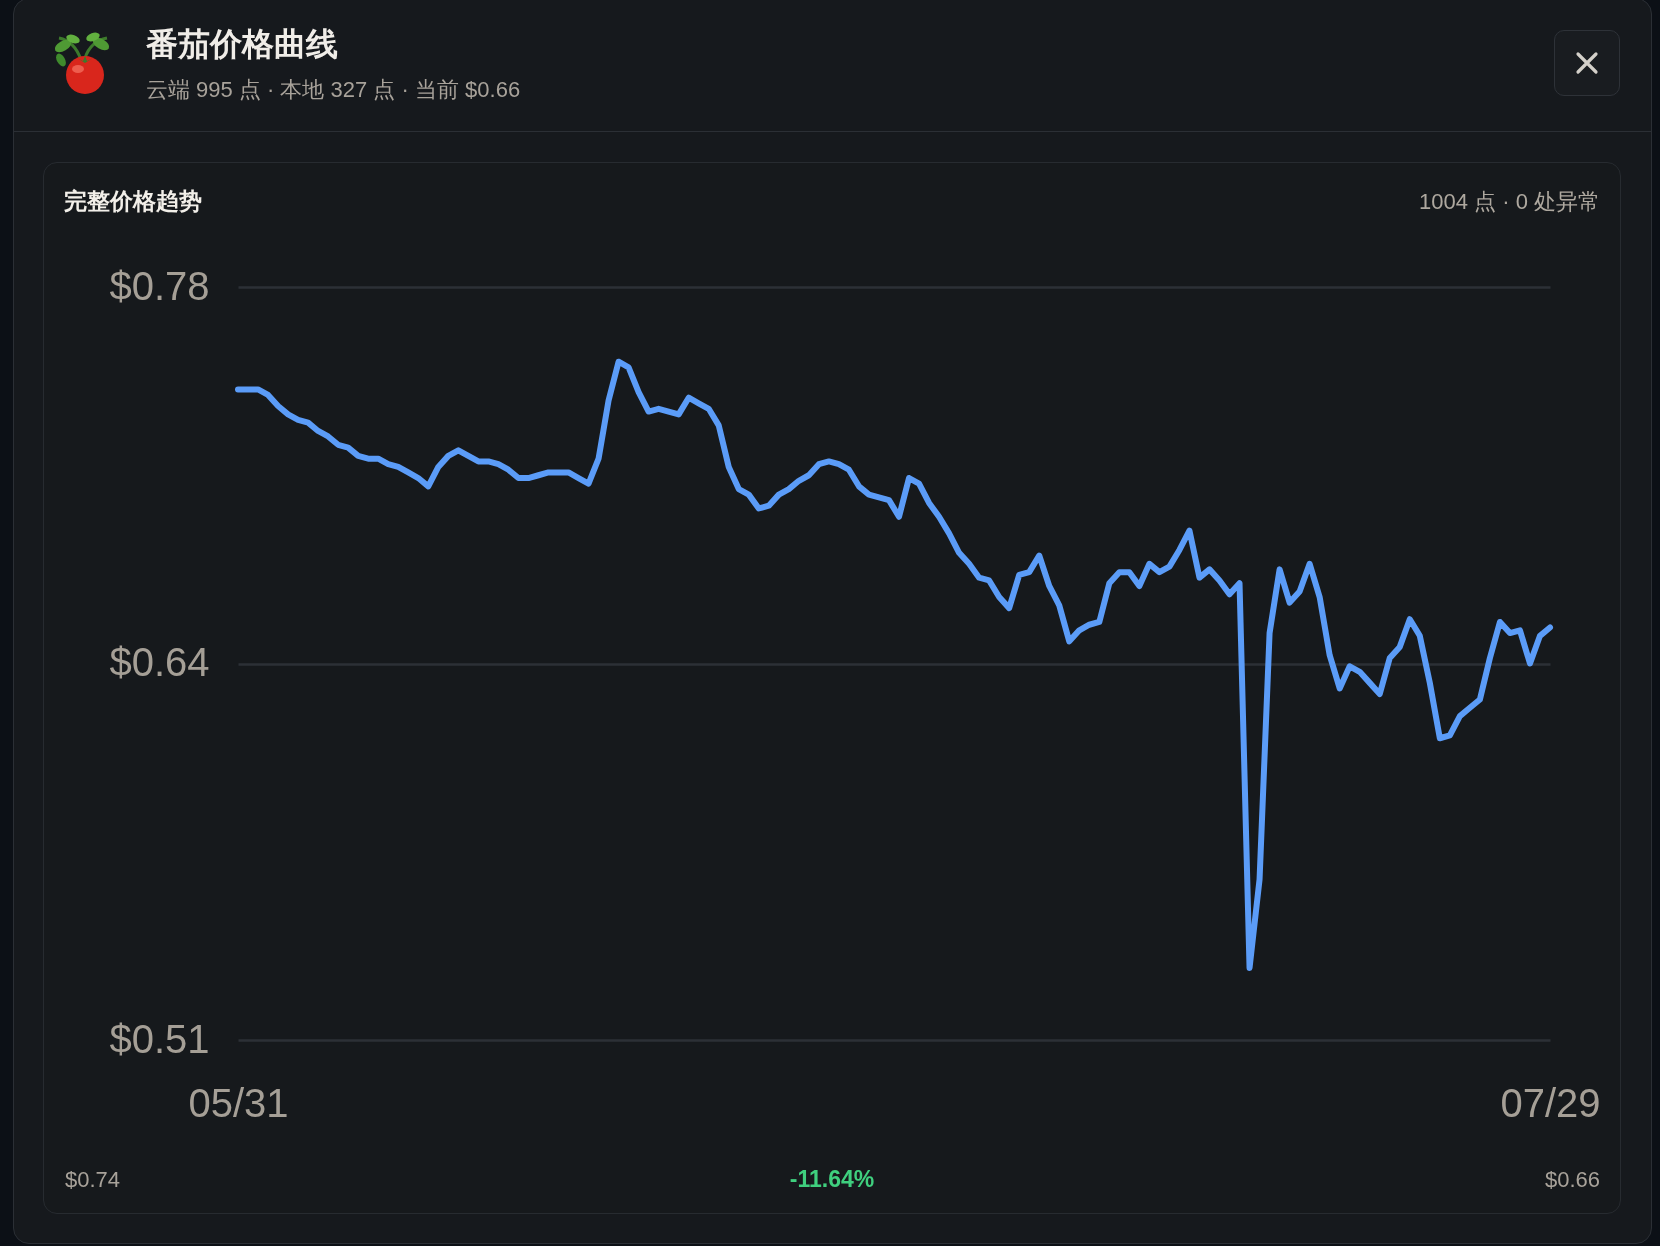 This screenshot has width=1660, height=1246. What do you see at coordinates (1550, 1102) in the screenshot?
I see `x-tick-label: 07/29` at bounding box center [1550, 1102].